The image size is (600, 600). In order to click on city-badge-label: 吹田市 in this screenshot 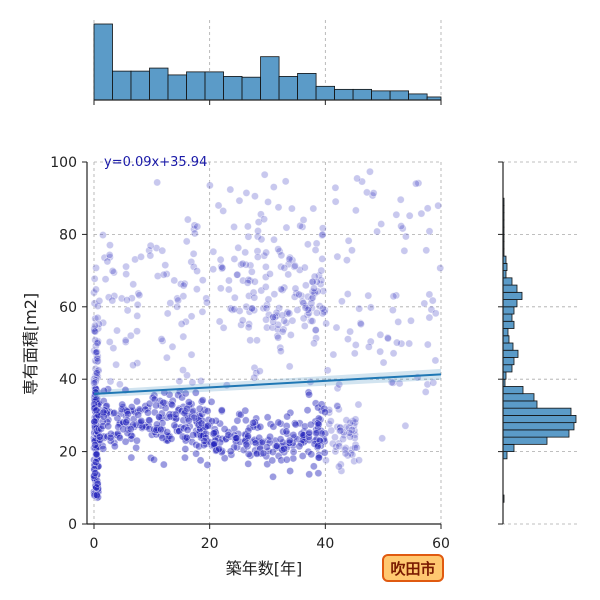, I will do `click(412, 569)`.